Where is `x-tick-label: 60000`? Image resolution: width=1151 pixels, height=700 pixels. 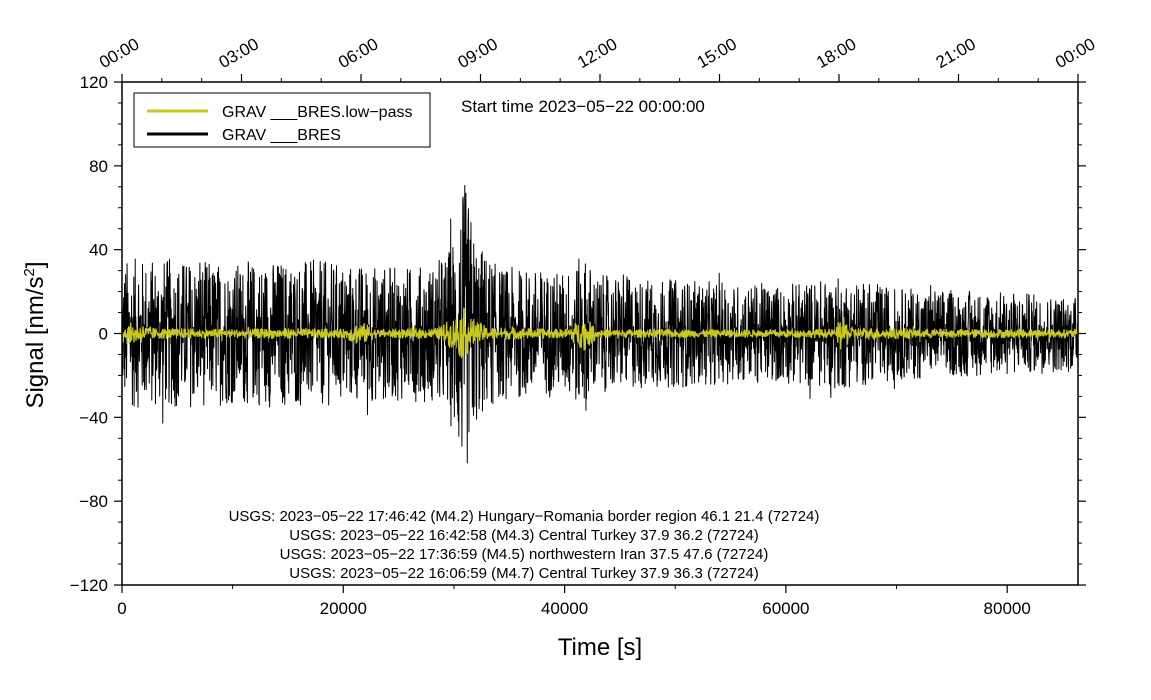
x-tick-label: 60000 is located at coordinates (785, 608).